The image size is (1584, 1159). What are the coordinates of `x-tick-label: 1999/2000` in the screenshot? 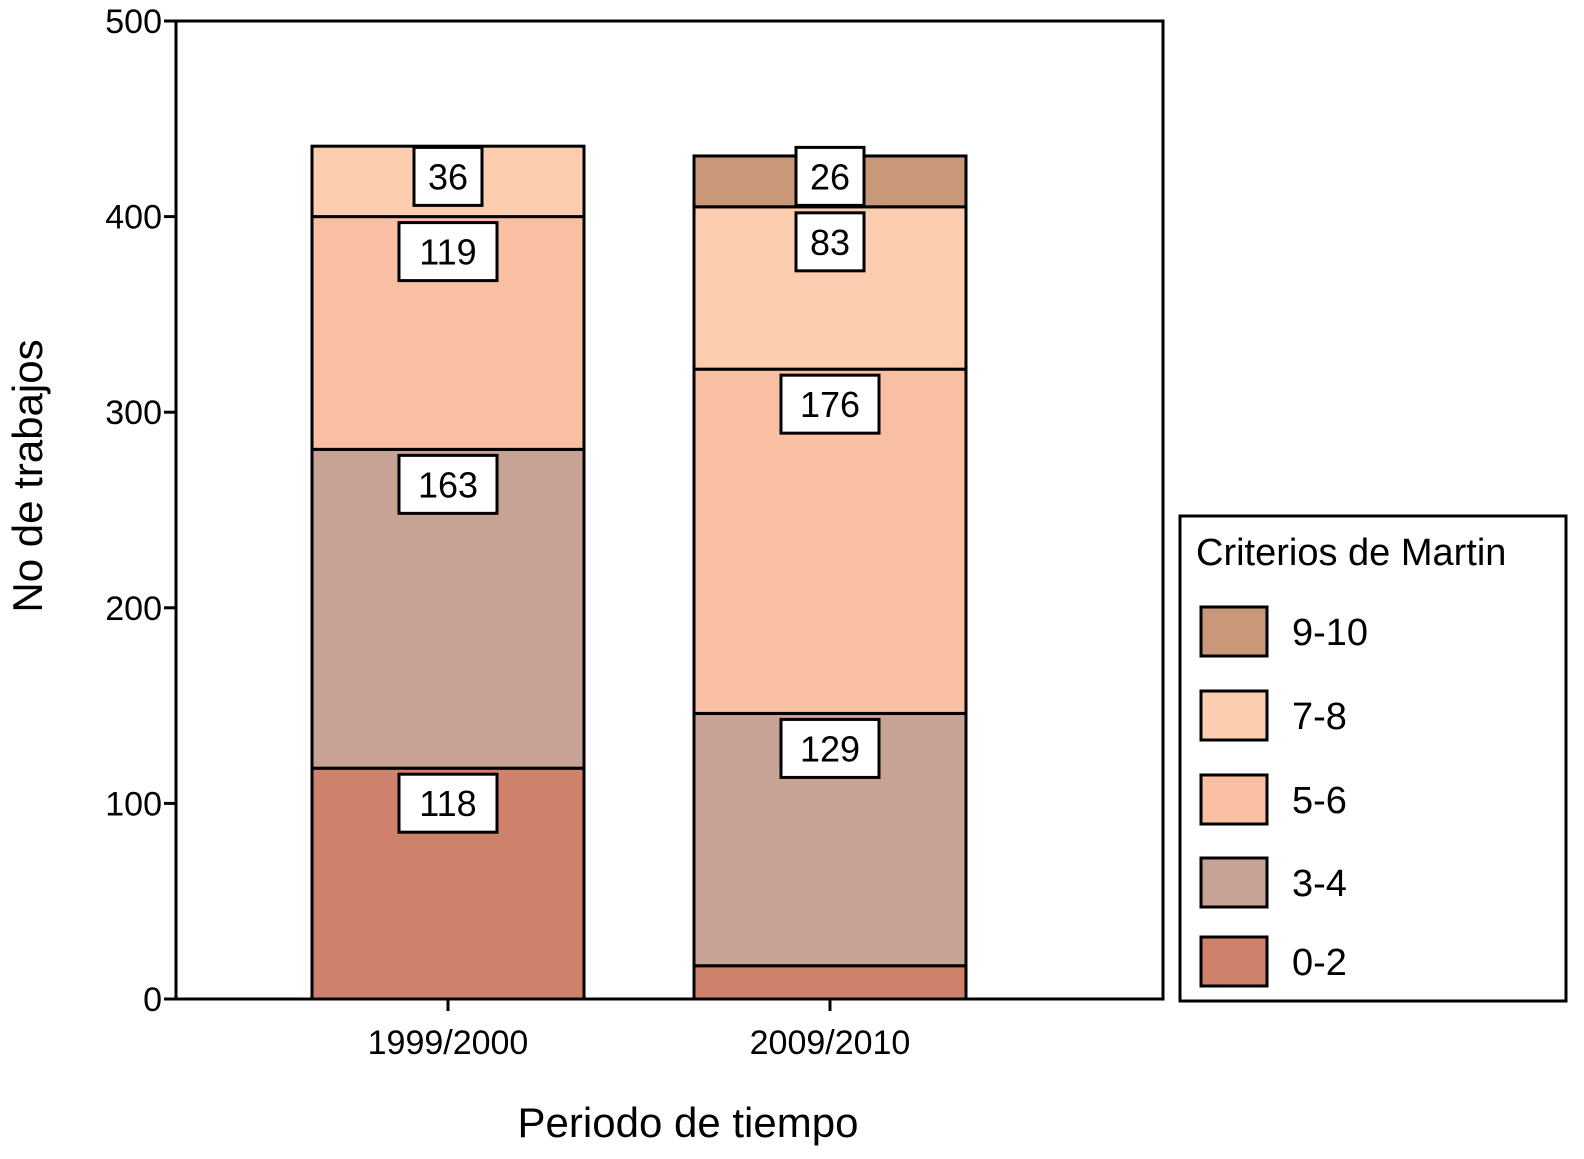 It's located at (448, 1043).